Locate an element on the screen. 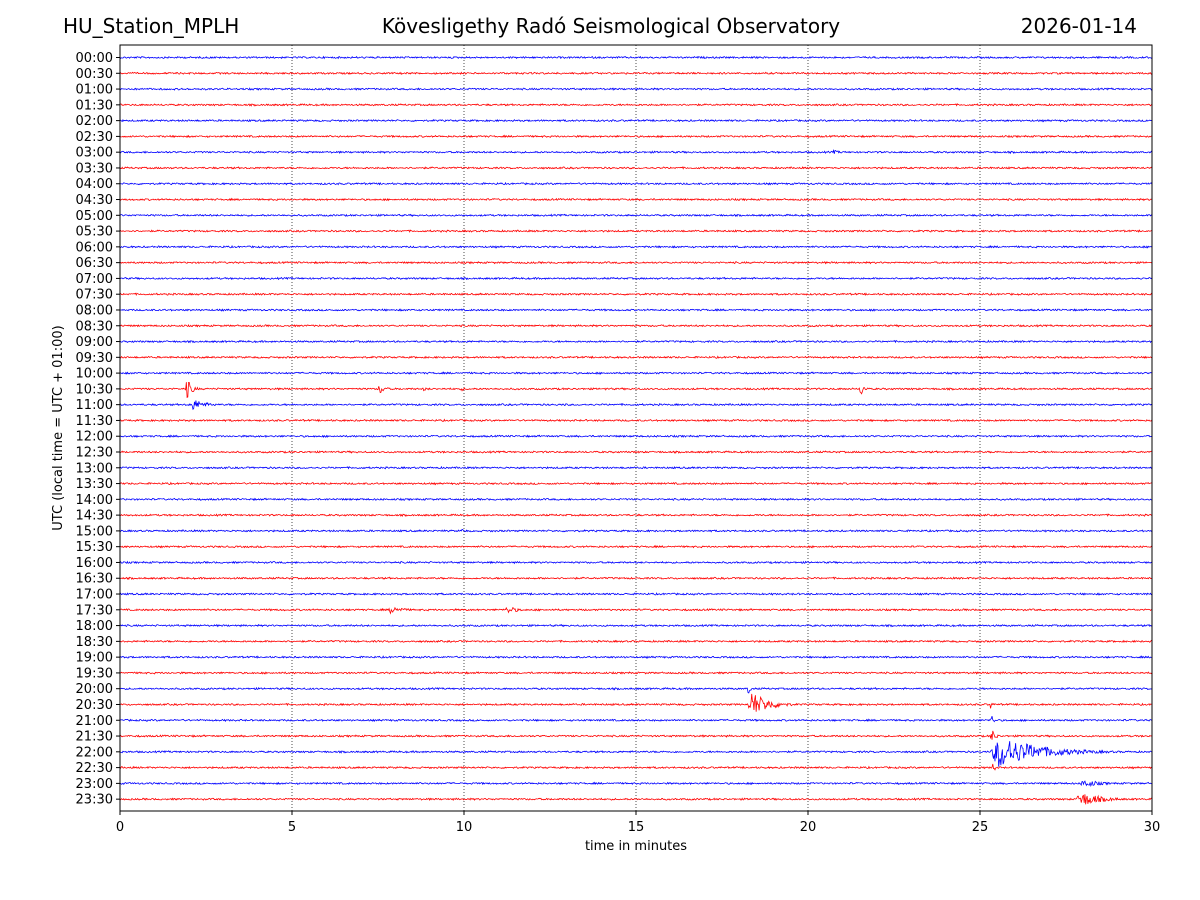 The width and height of the screenshot is (1200, 900). y-tick-label: 03:30 is located at coordinates (94, 168).